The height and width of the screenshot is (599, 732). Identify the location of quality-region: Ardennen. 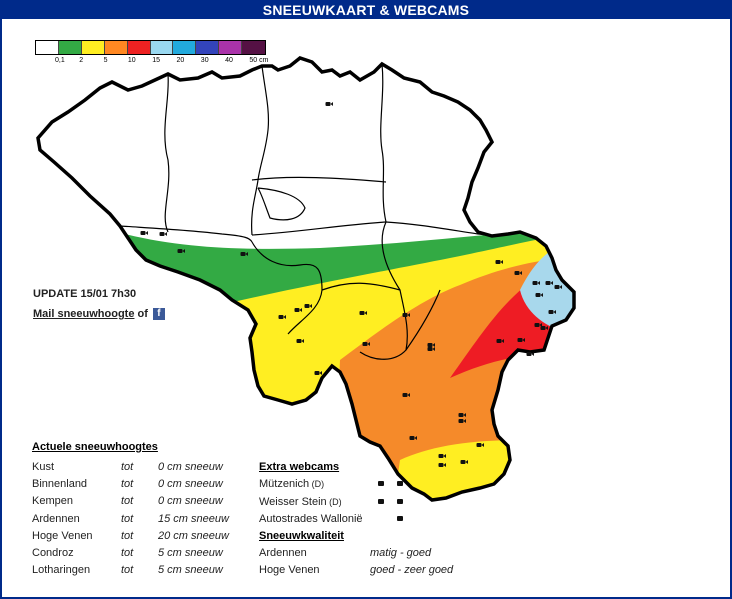
(283, 553).